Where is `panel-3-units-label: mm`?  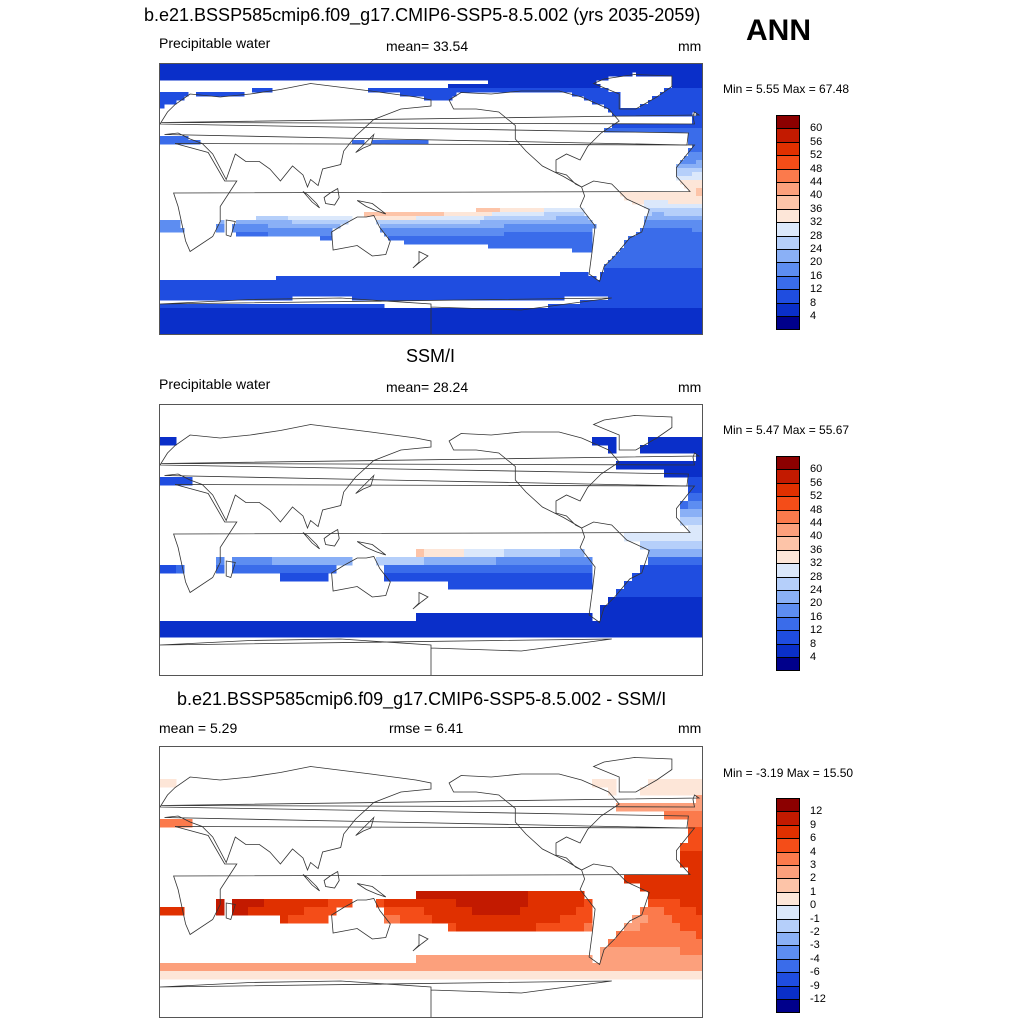 panel-3-units-label: mm is located at coordinates (690, 728).